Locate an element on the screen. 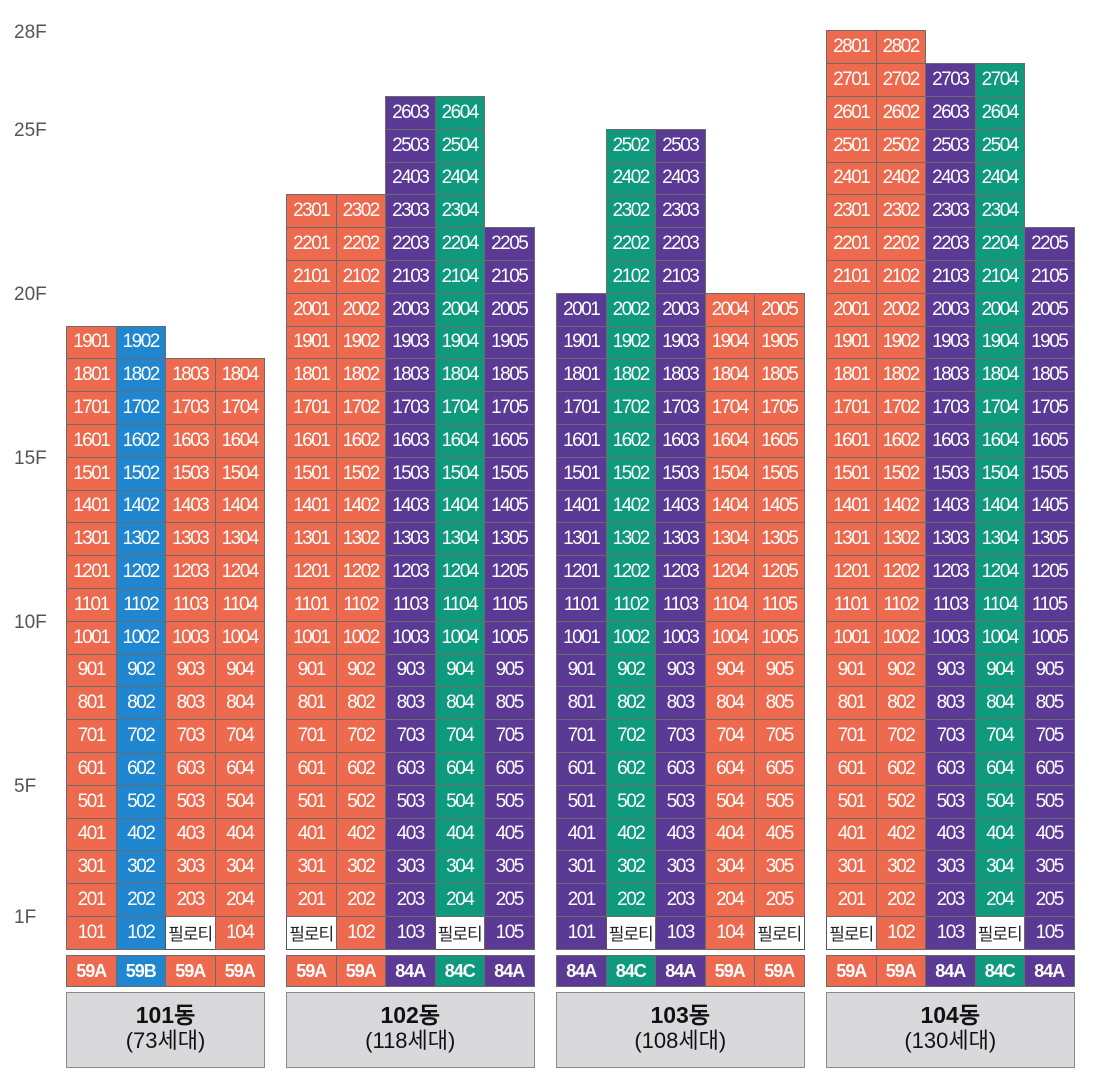 Image resolution: width=1094 pixels, height=1092 pixels. unit-cell: 503 is located at coordinates (410, 801).